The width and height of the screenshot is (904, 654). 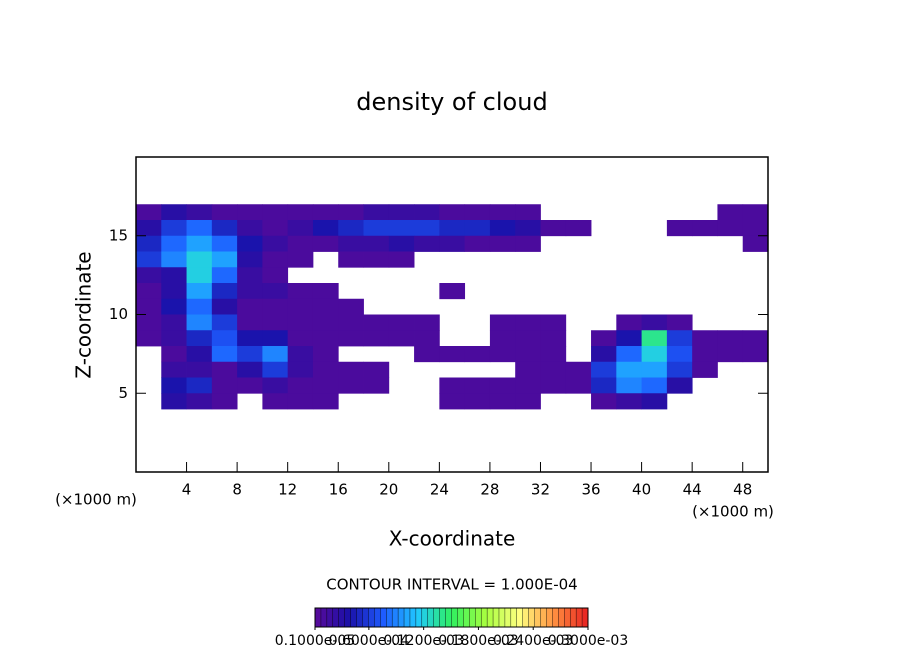 I want to click on x-tick-label: 36, so click(x=590, y=490).